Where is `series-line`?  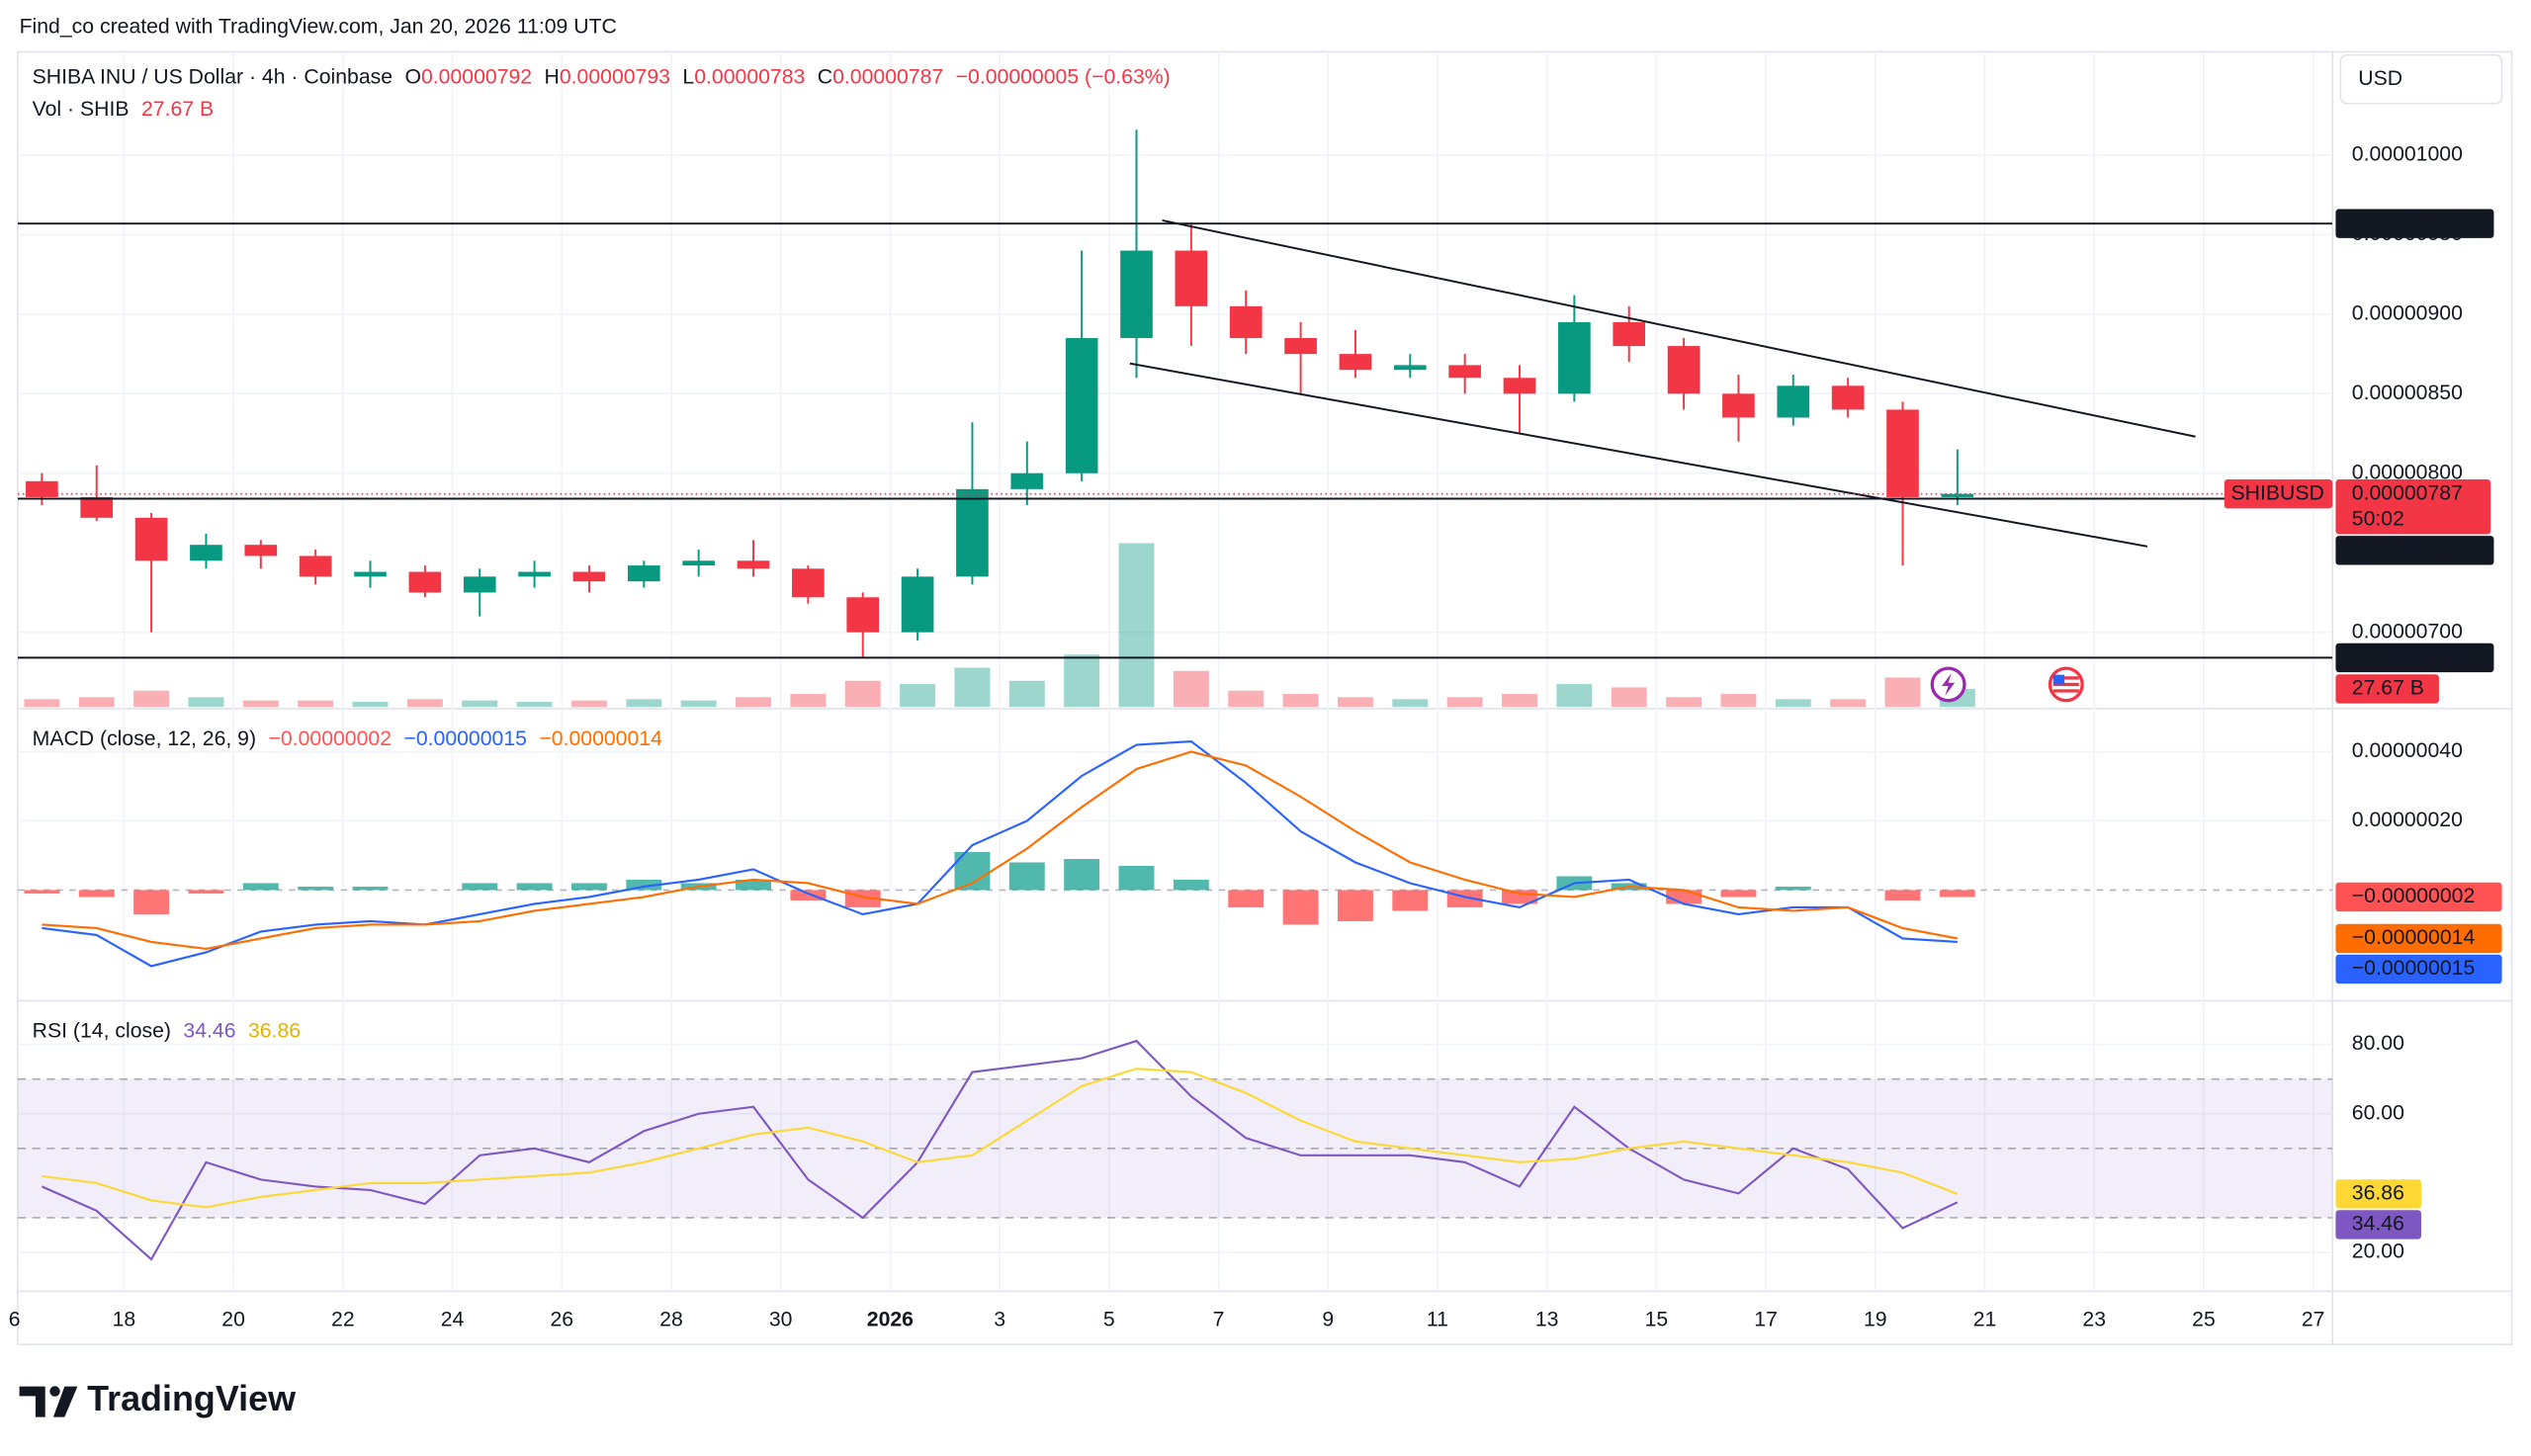 series-line is located at coordinates (1001, 850).